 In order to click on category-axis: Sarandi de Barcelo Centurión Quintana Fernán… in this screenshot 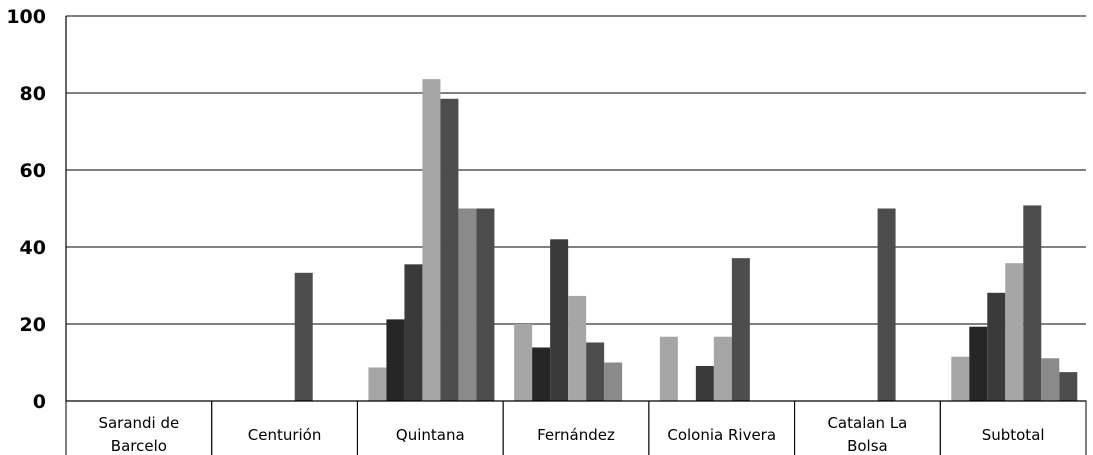, I will do `click(576, 427)`.